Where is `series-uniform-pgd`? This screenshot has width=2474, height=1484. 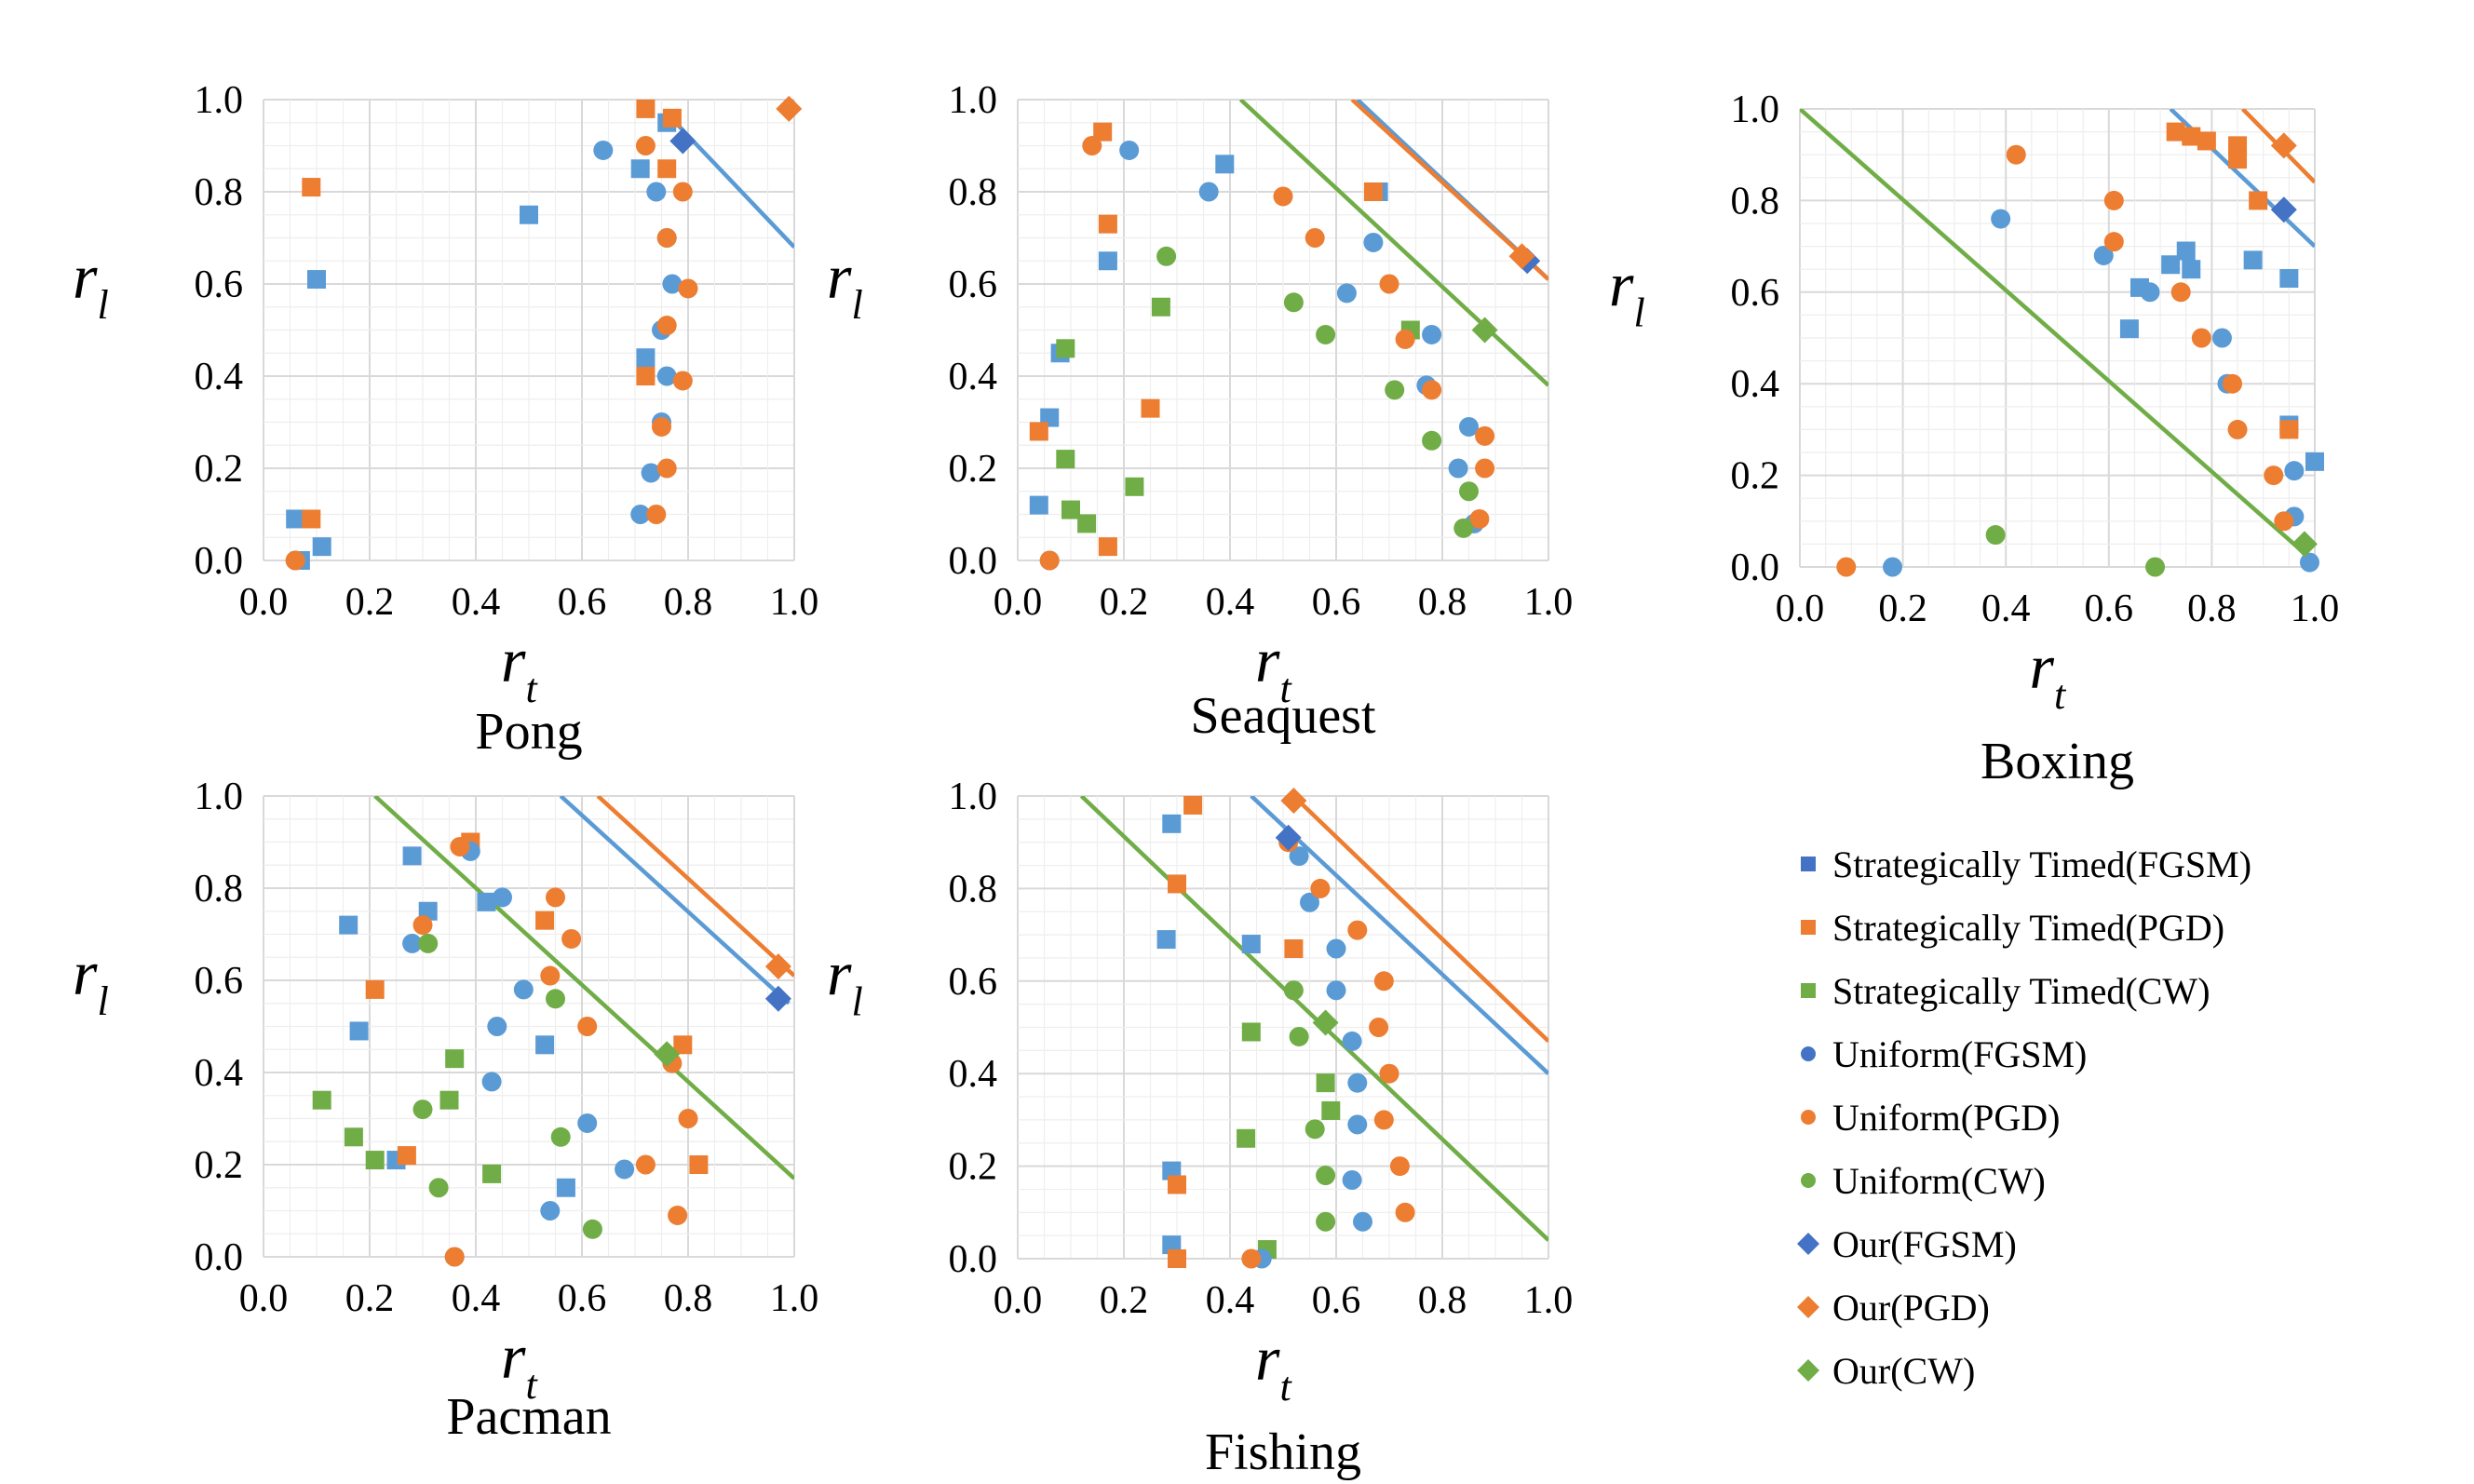 series-uniform-pgd is located at coordinates (555, 1051).